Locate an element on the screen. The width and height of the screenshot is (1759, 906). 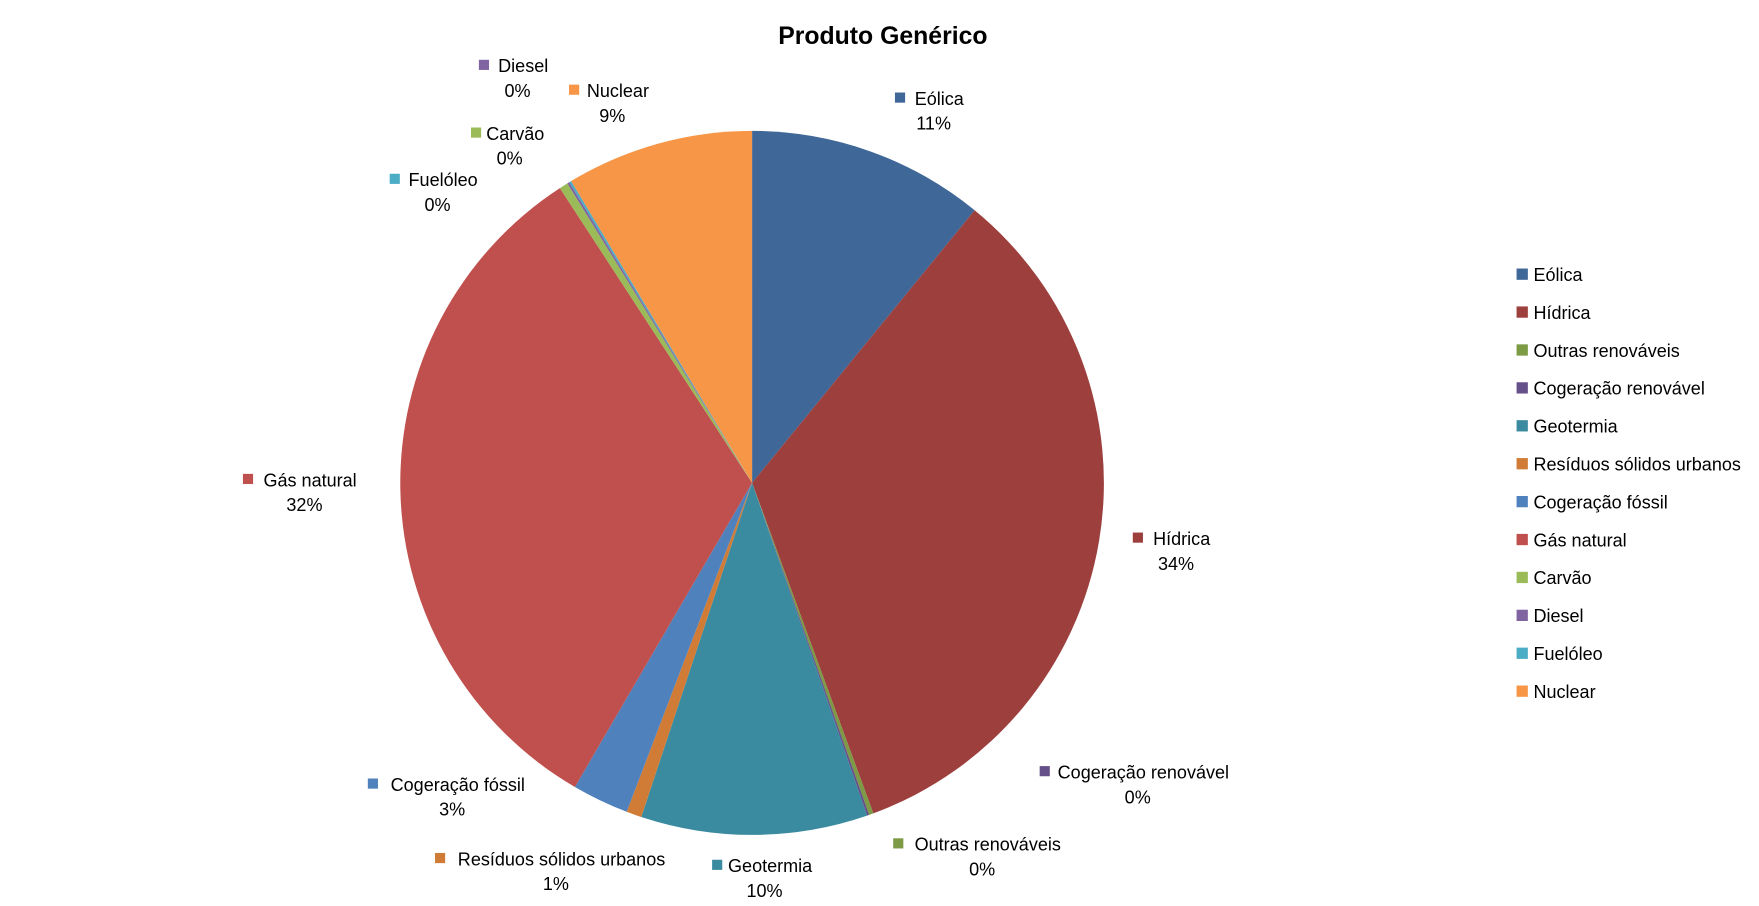
data-label-percent: 34% is located at coordinates (1176, 564).